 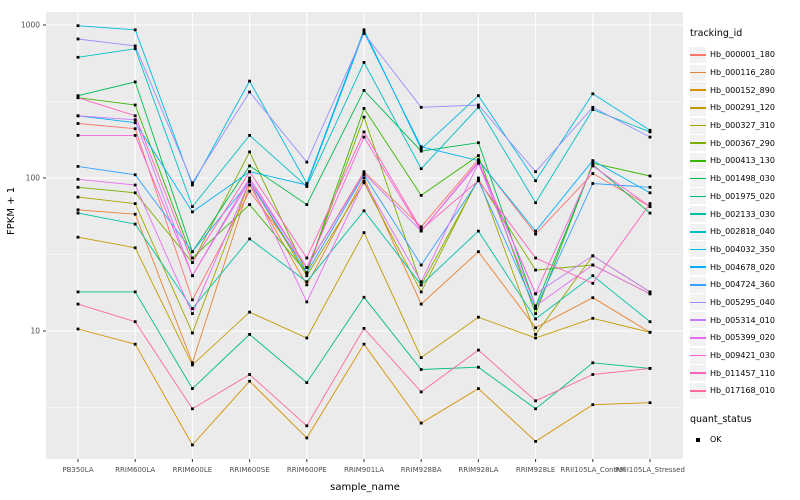 What do you see at coordinates (742, 179) in the screenshot?
I see `legend-item-label: Hb_001498_030` at bounding box center [742, 179].